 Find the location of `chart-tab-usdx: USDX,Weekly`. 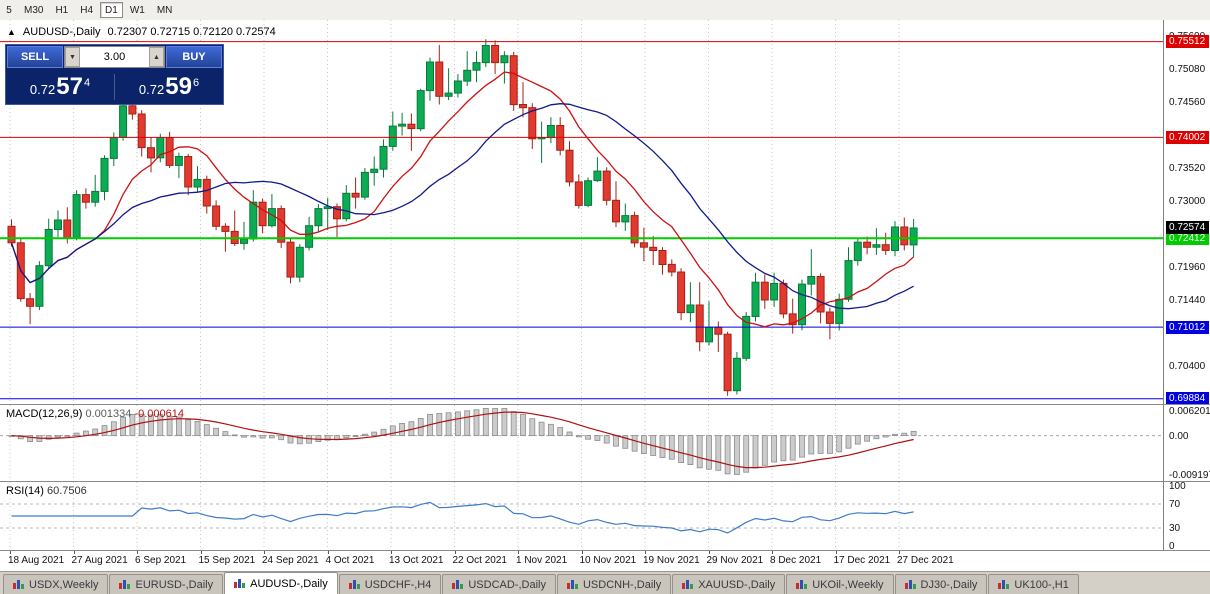

chart-tab-usdx: USDX,Weekly is located at coordinates (56, 584).